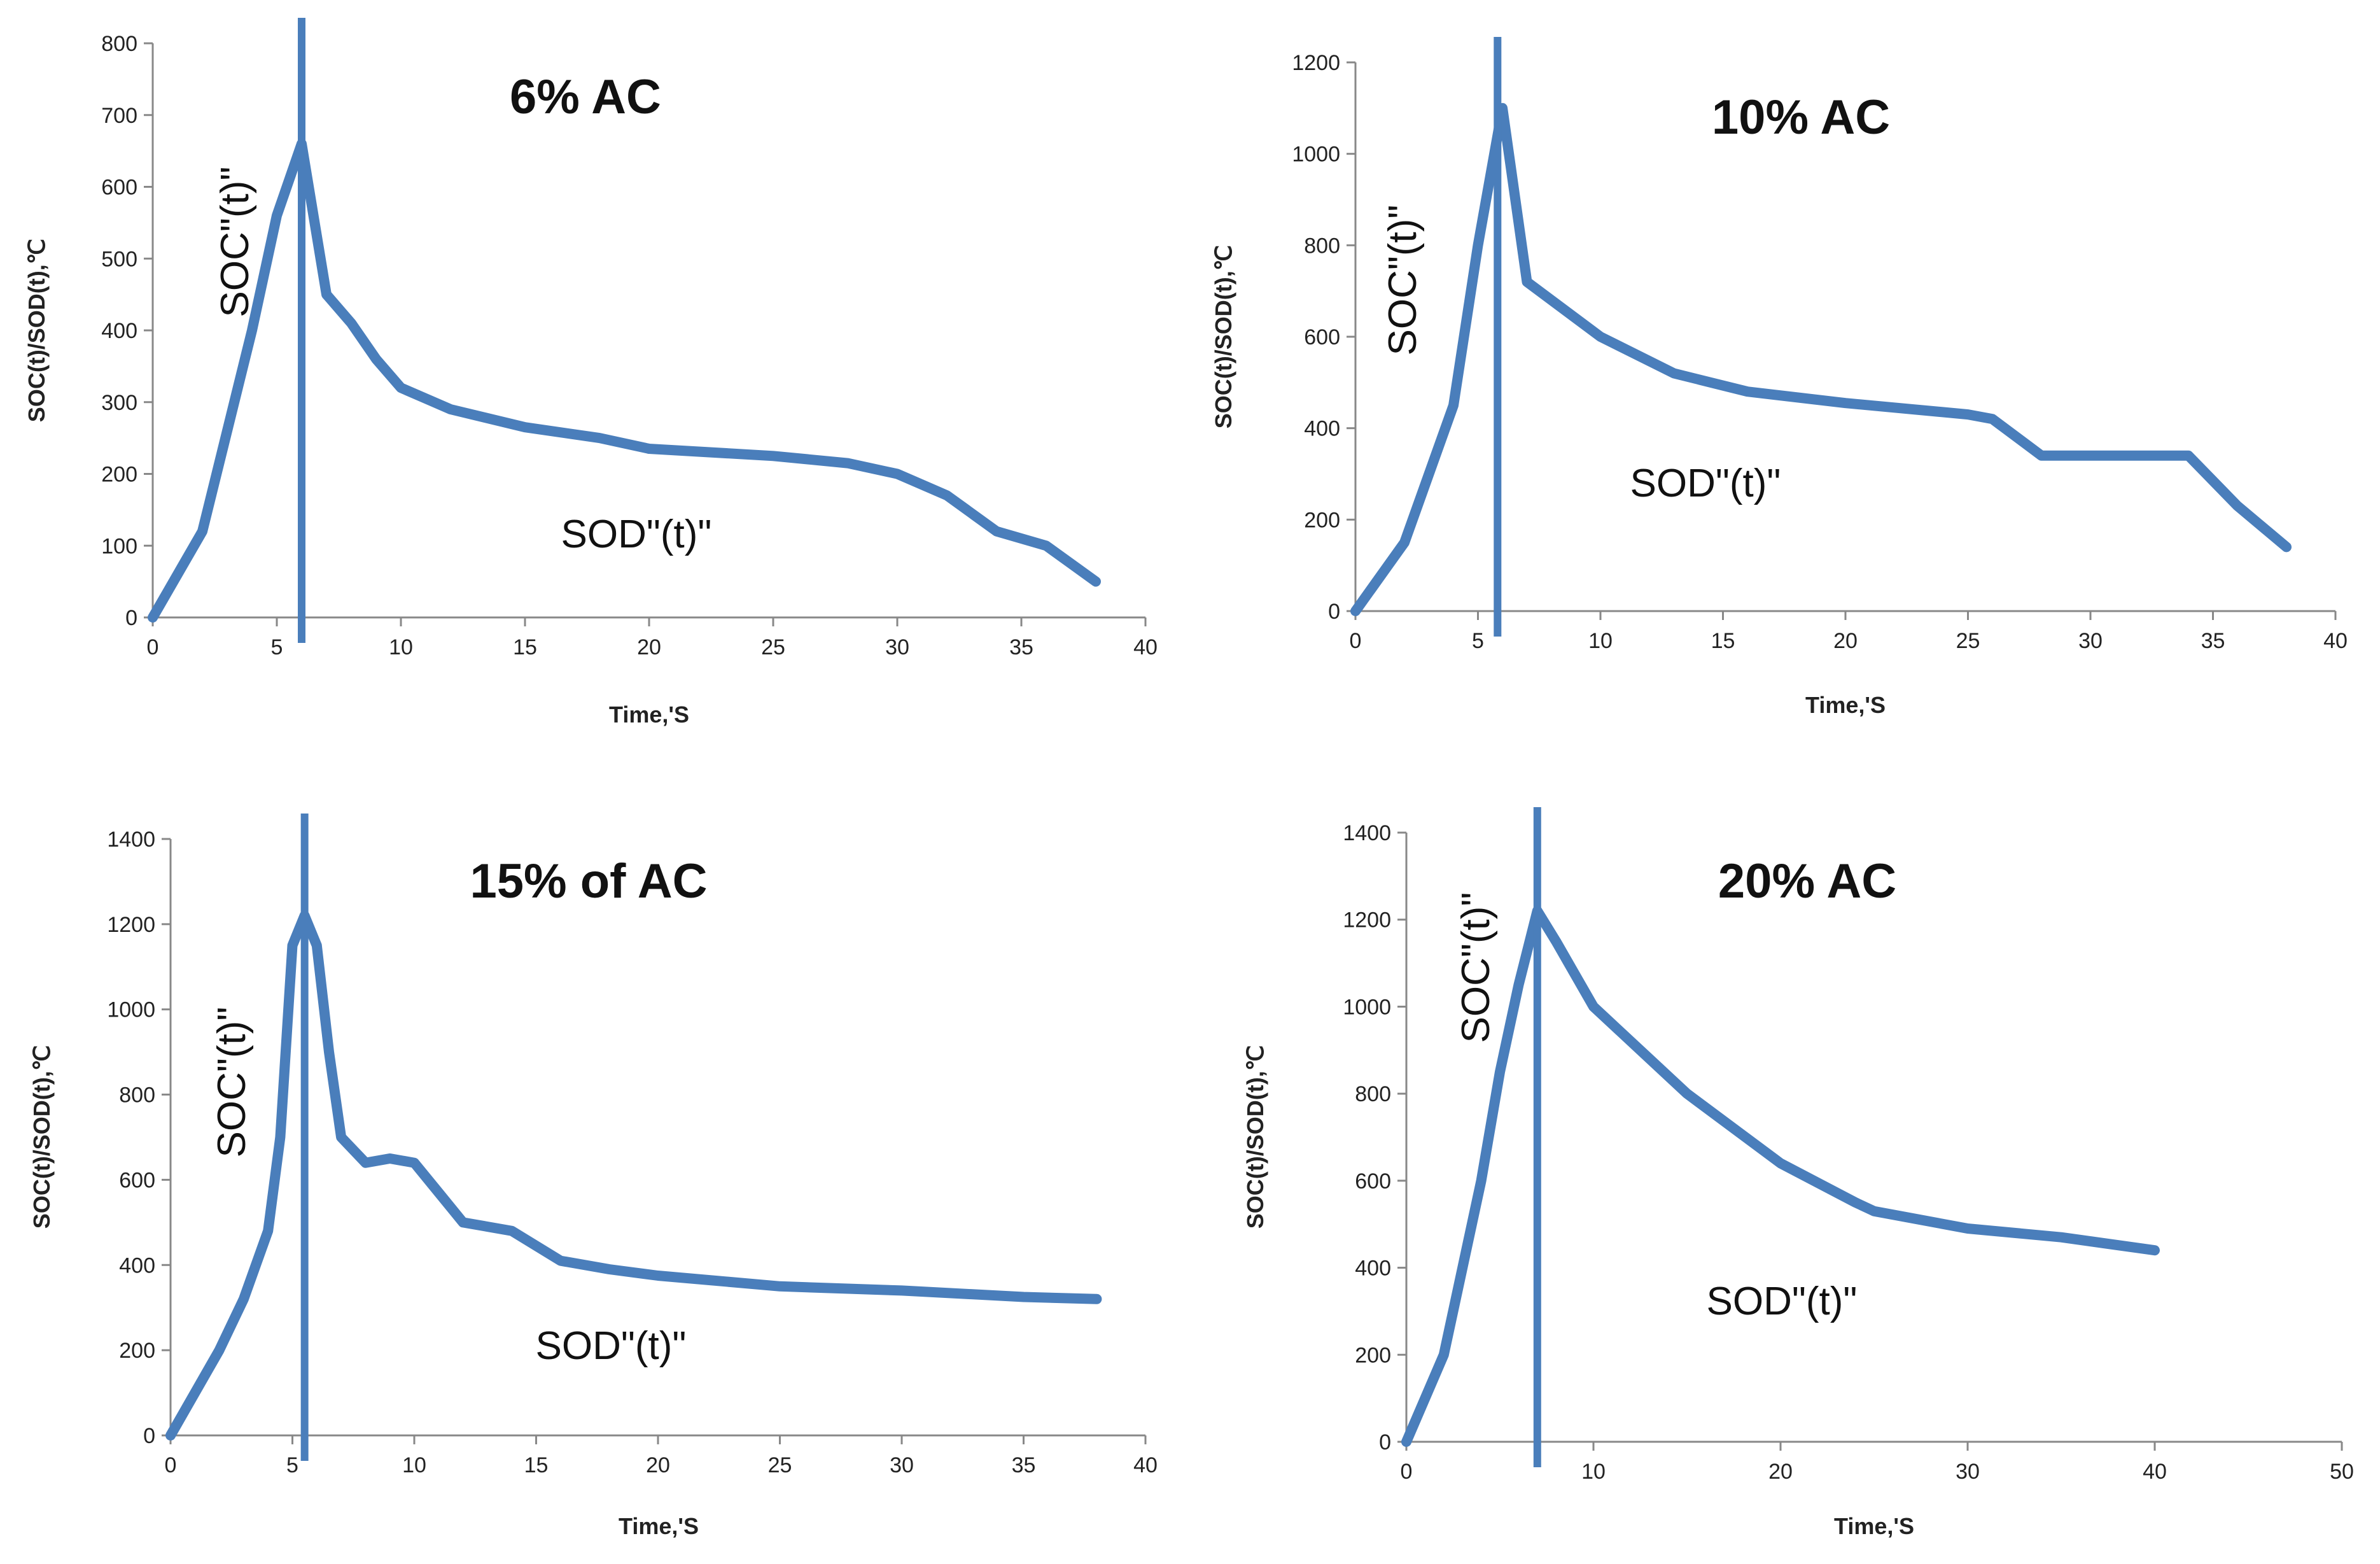  Describe the element at coordinates (119, 403) in the screenshot. I see `y-tick-label: 300` at that location.